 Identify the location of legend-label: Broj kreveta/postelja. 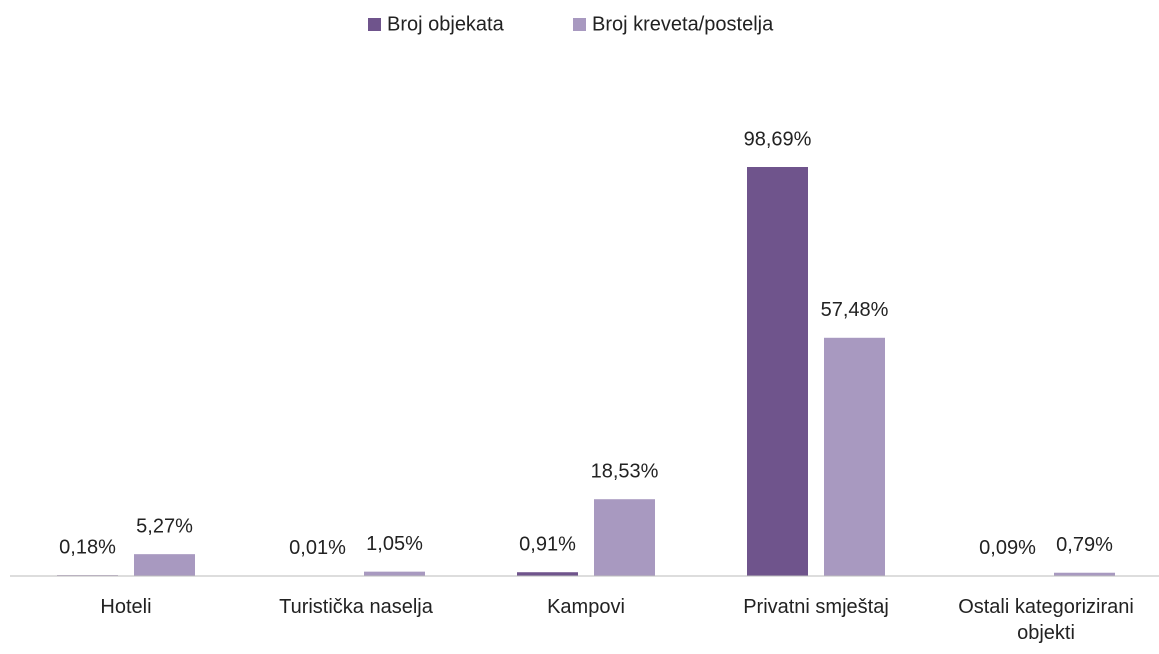
(683, 24).